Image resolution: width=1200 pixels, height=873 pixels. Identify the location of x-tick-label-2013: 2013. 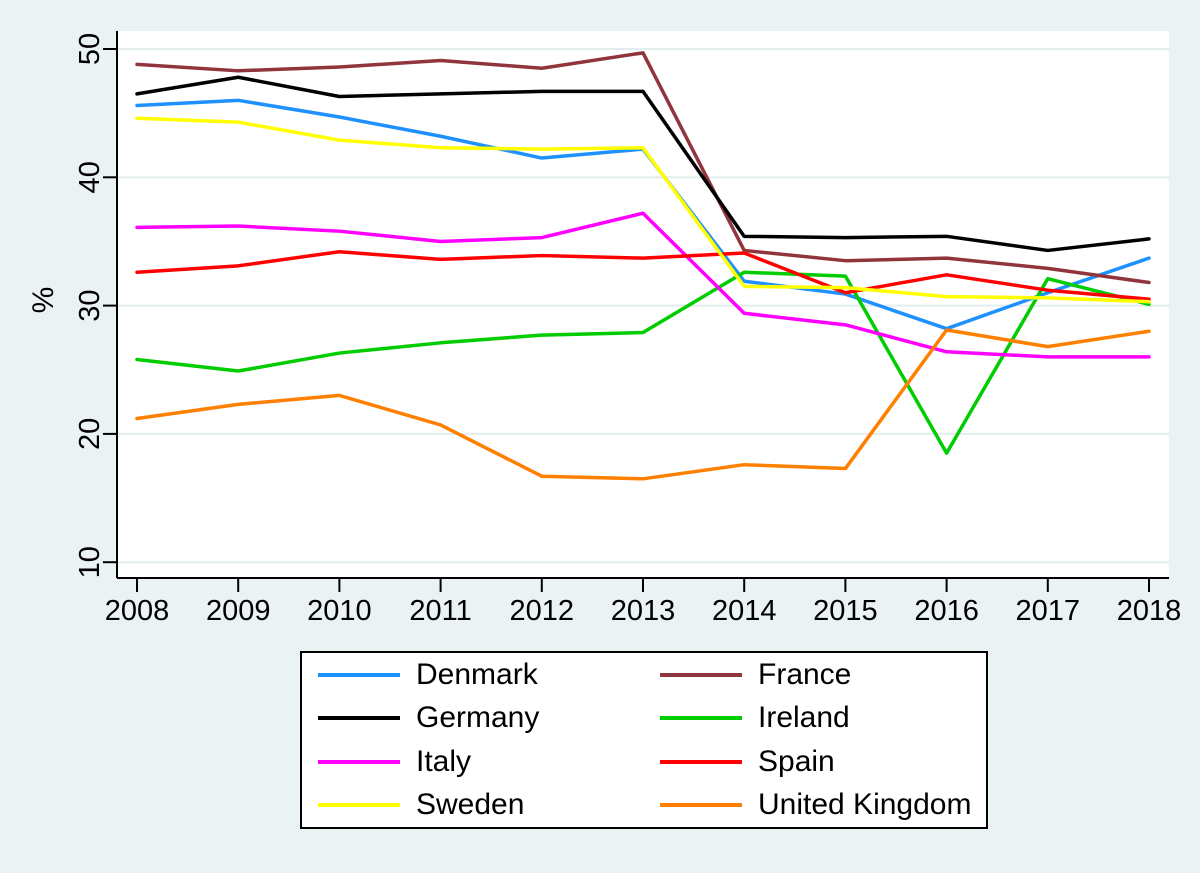
(643, 611).